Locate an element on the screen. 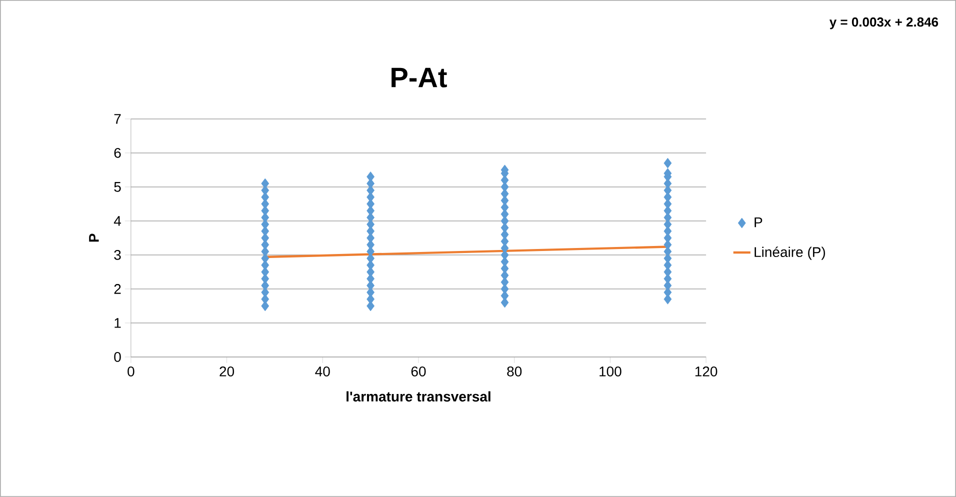 Image resolution: width=956 pixels, height=497 pixels. x-axis-title: l'armature transversal is located at coordinates (418, 396).